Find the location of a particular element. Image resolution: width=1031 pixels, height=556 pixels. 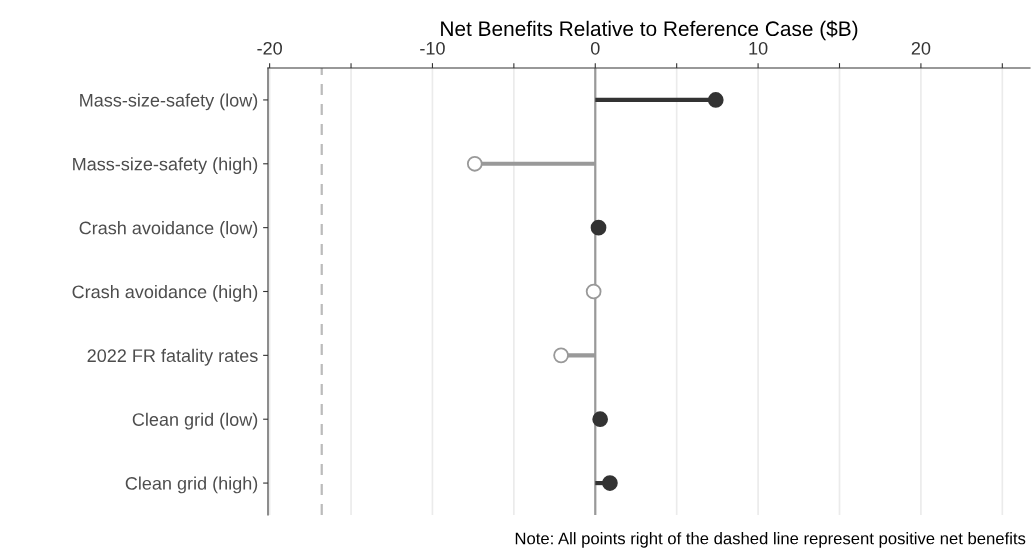

text: Note: All points right of the dashed line represent positive net benefits is located at coordinates (770, 540).